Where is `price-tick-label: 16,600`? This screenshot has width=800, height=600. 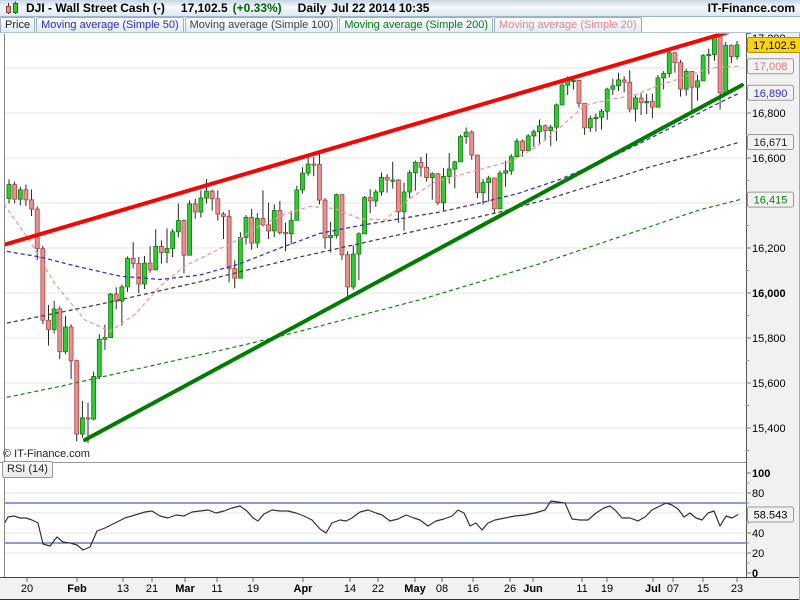 price-tick-label: 16,600 is located at coordinates (769, 159).